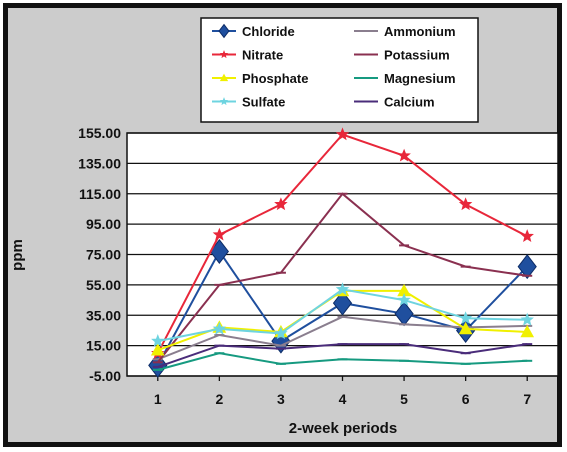 The height and width of the screenshot is (452, 567). I want to click on x-tick-label: 2, so click(219, 399).